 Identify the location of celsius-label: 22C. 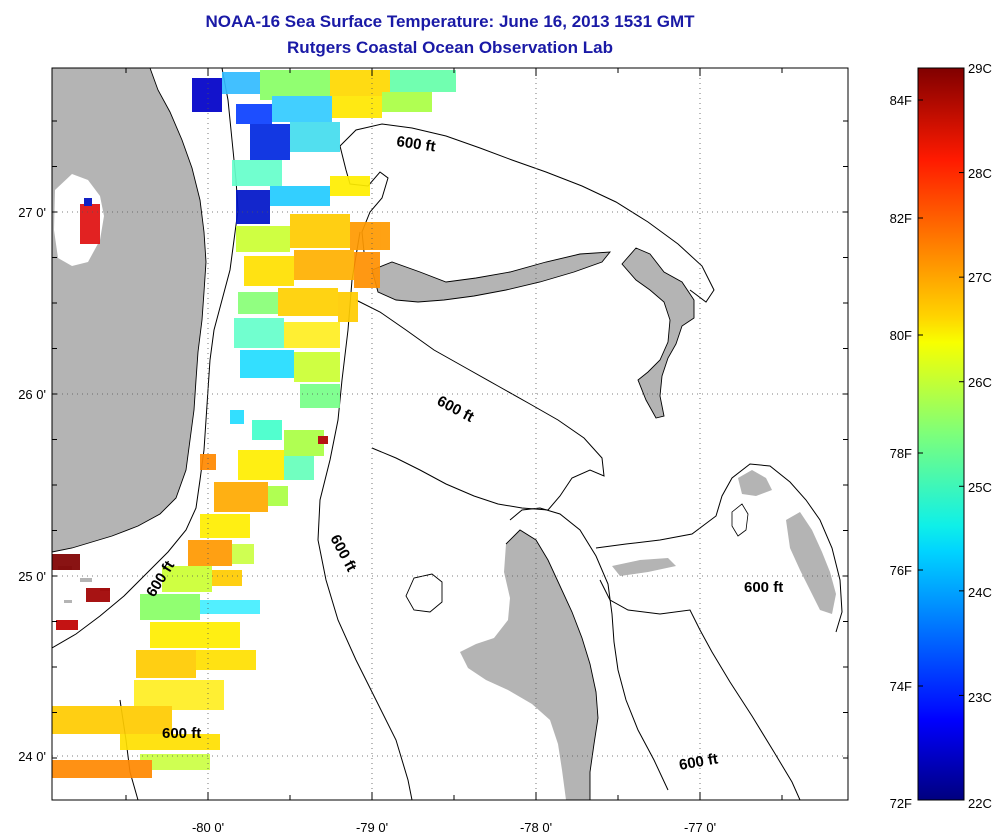
(980, 803).